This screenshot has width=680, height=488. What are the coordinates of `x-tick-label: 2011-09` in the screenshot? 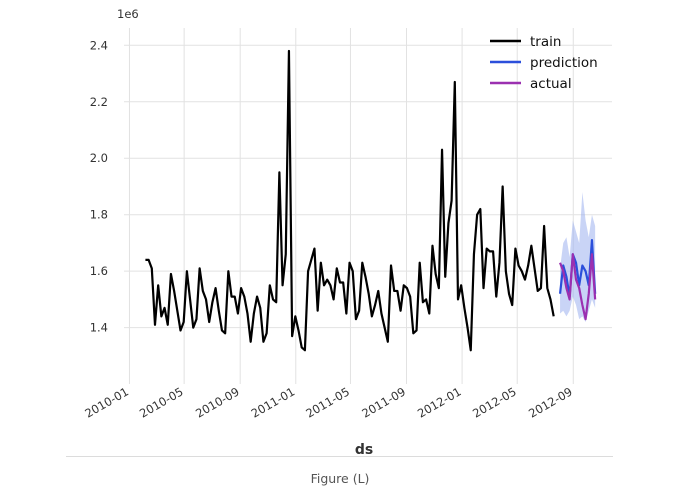 It's located at (383, 402).